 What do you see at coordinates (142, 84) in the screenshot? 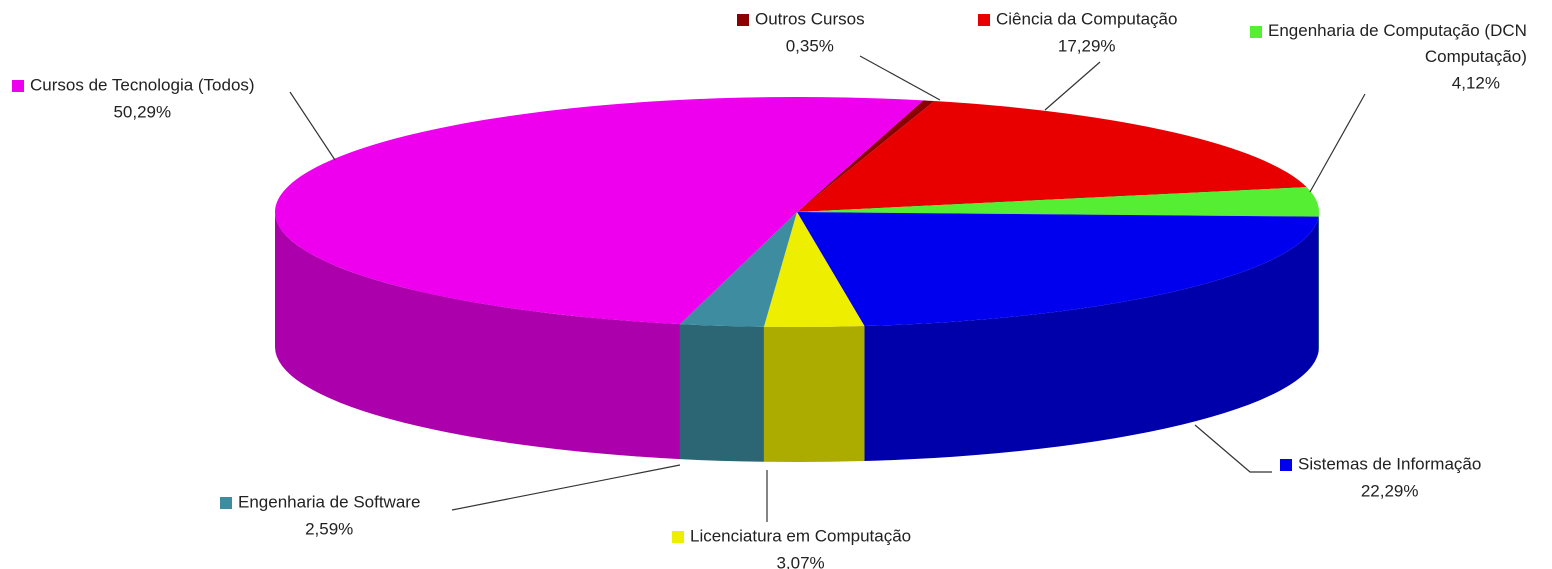
I see `slice-label: Cursos de Tecnologia (Todos)` at bounding box center [142, 84].